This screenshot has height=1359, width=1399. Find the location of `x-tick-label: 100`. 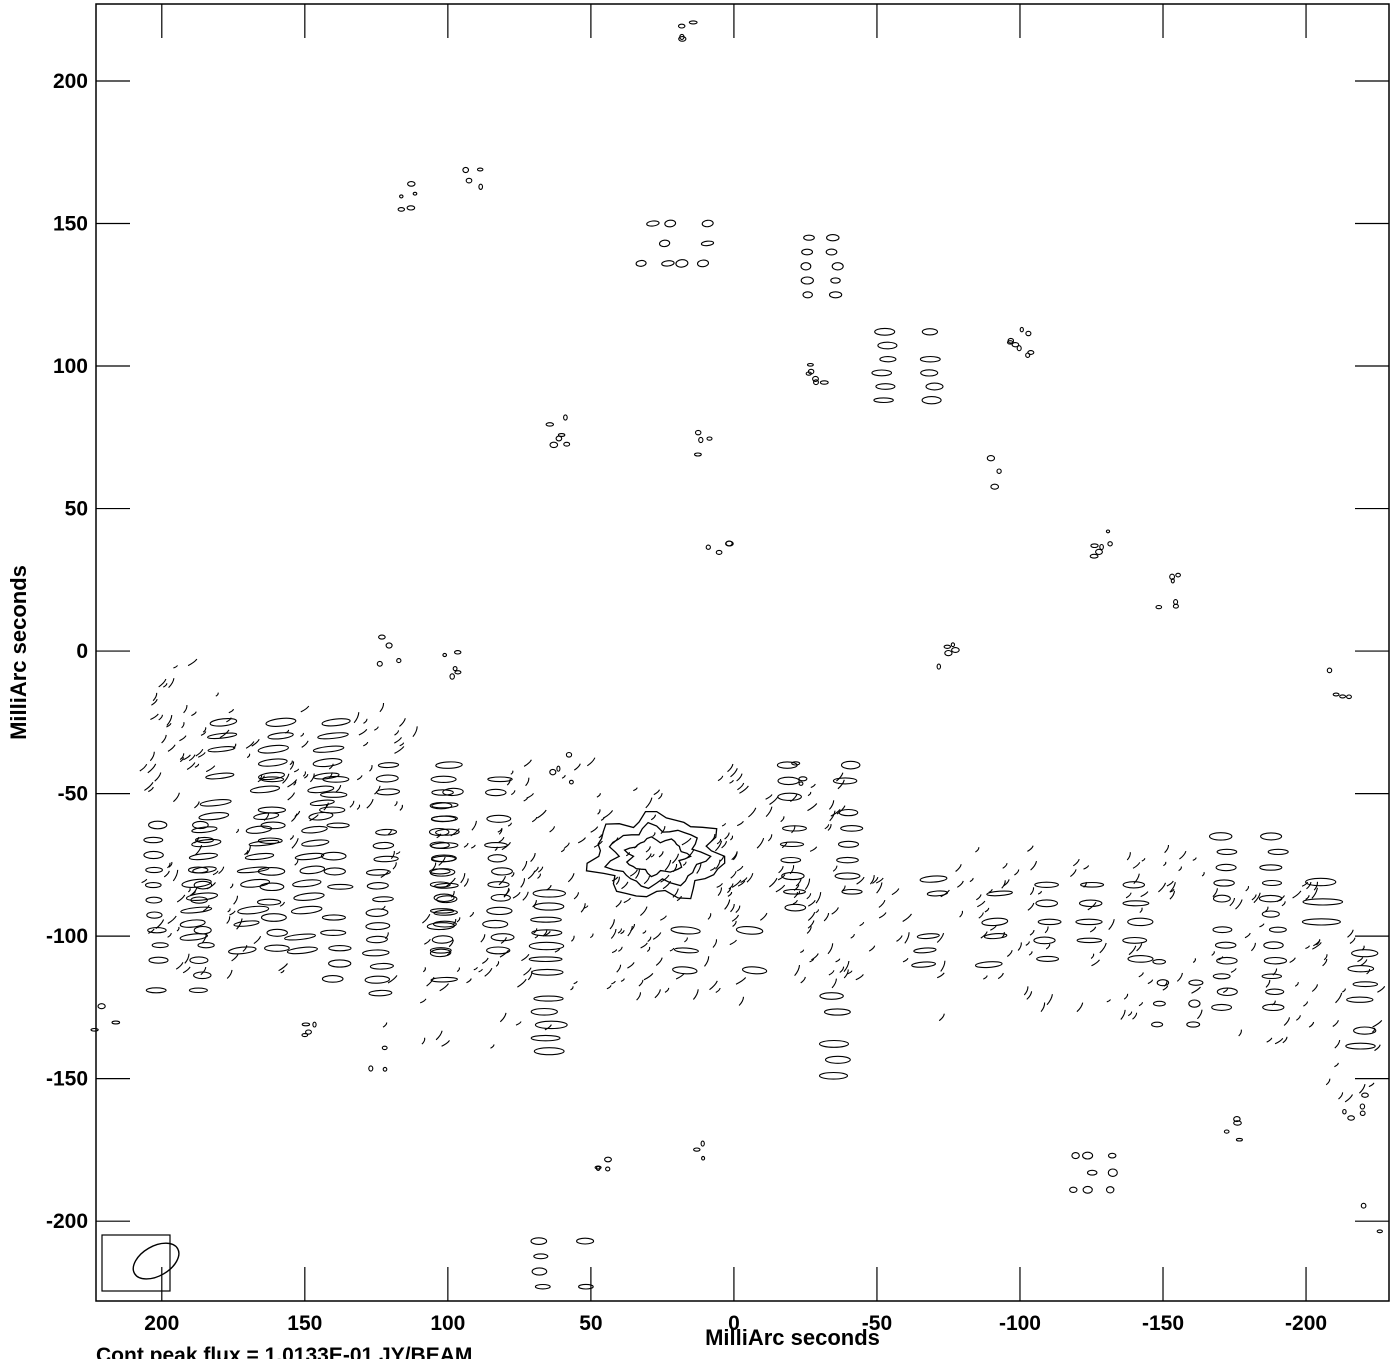

x-tick-label: 100 is located at coordinates (447, 1323).